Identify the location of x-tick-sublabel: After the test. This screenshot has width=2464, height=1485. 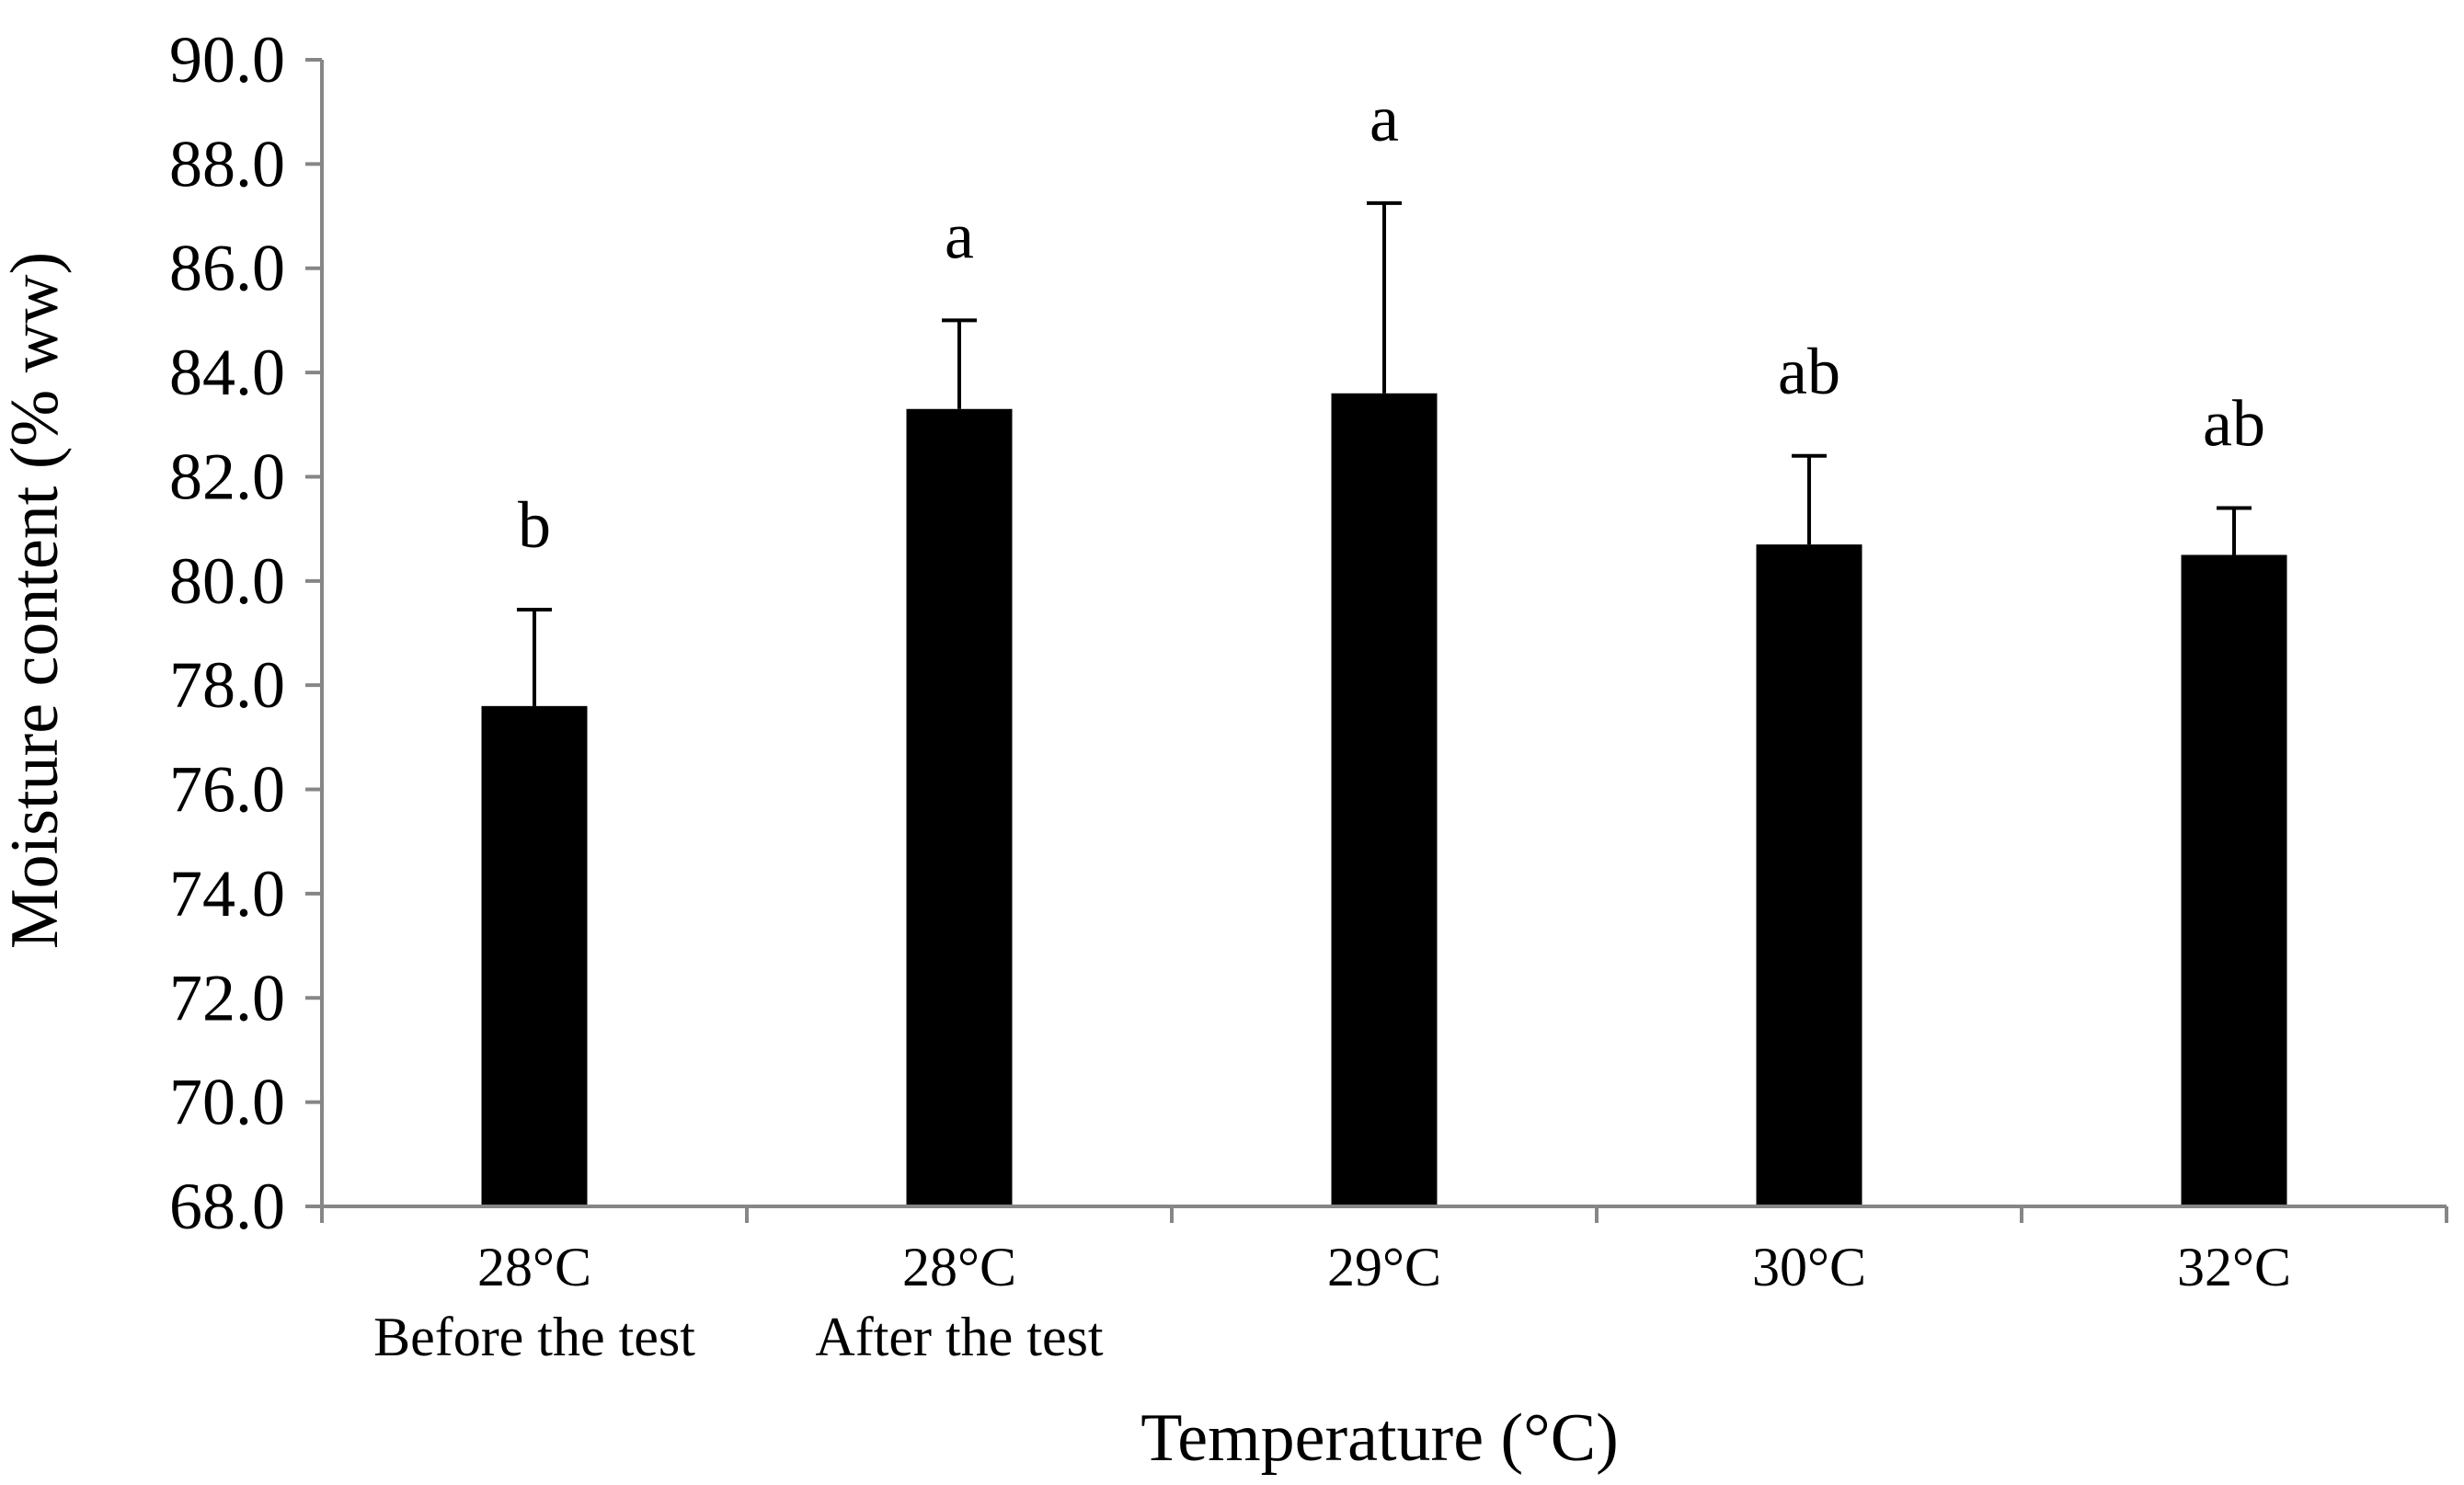
(959, 1337).